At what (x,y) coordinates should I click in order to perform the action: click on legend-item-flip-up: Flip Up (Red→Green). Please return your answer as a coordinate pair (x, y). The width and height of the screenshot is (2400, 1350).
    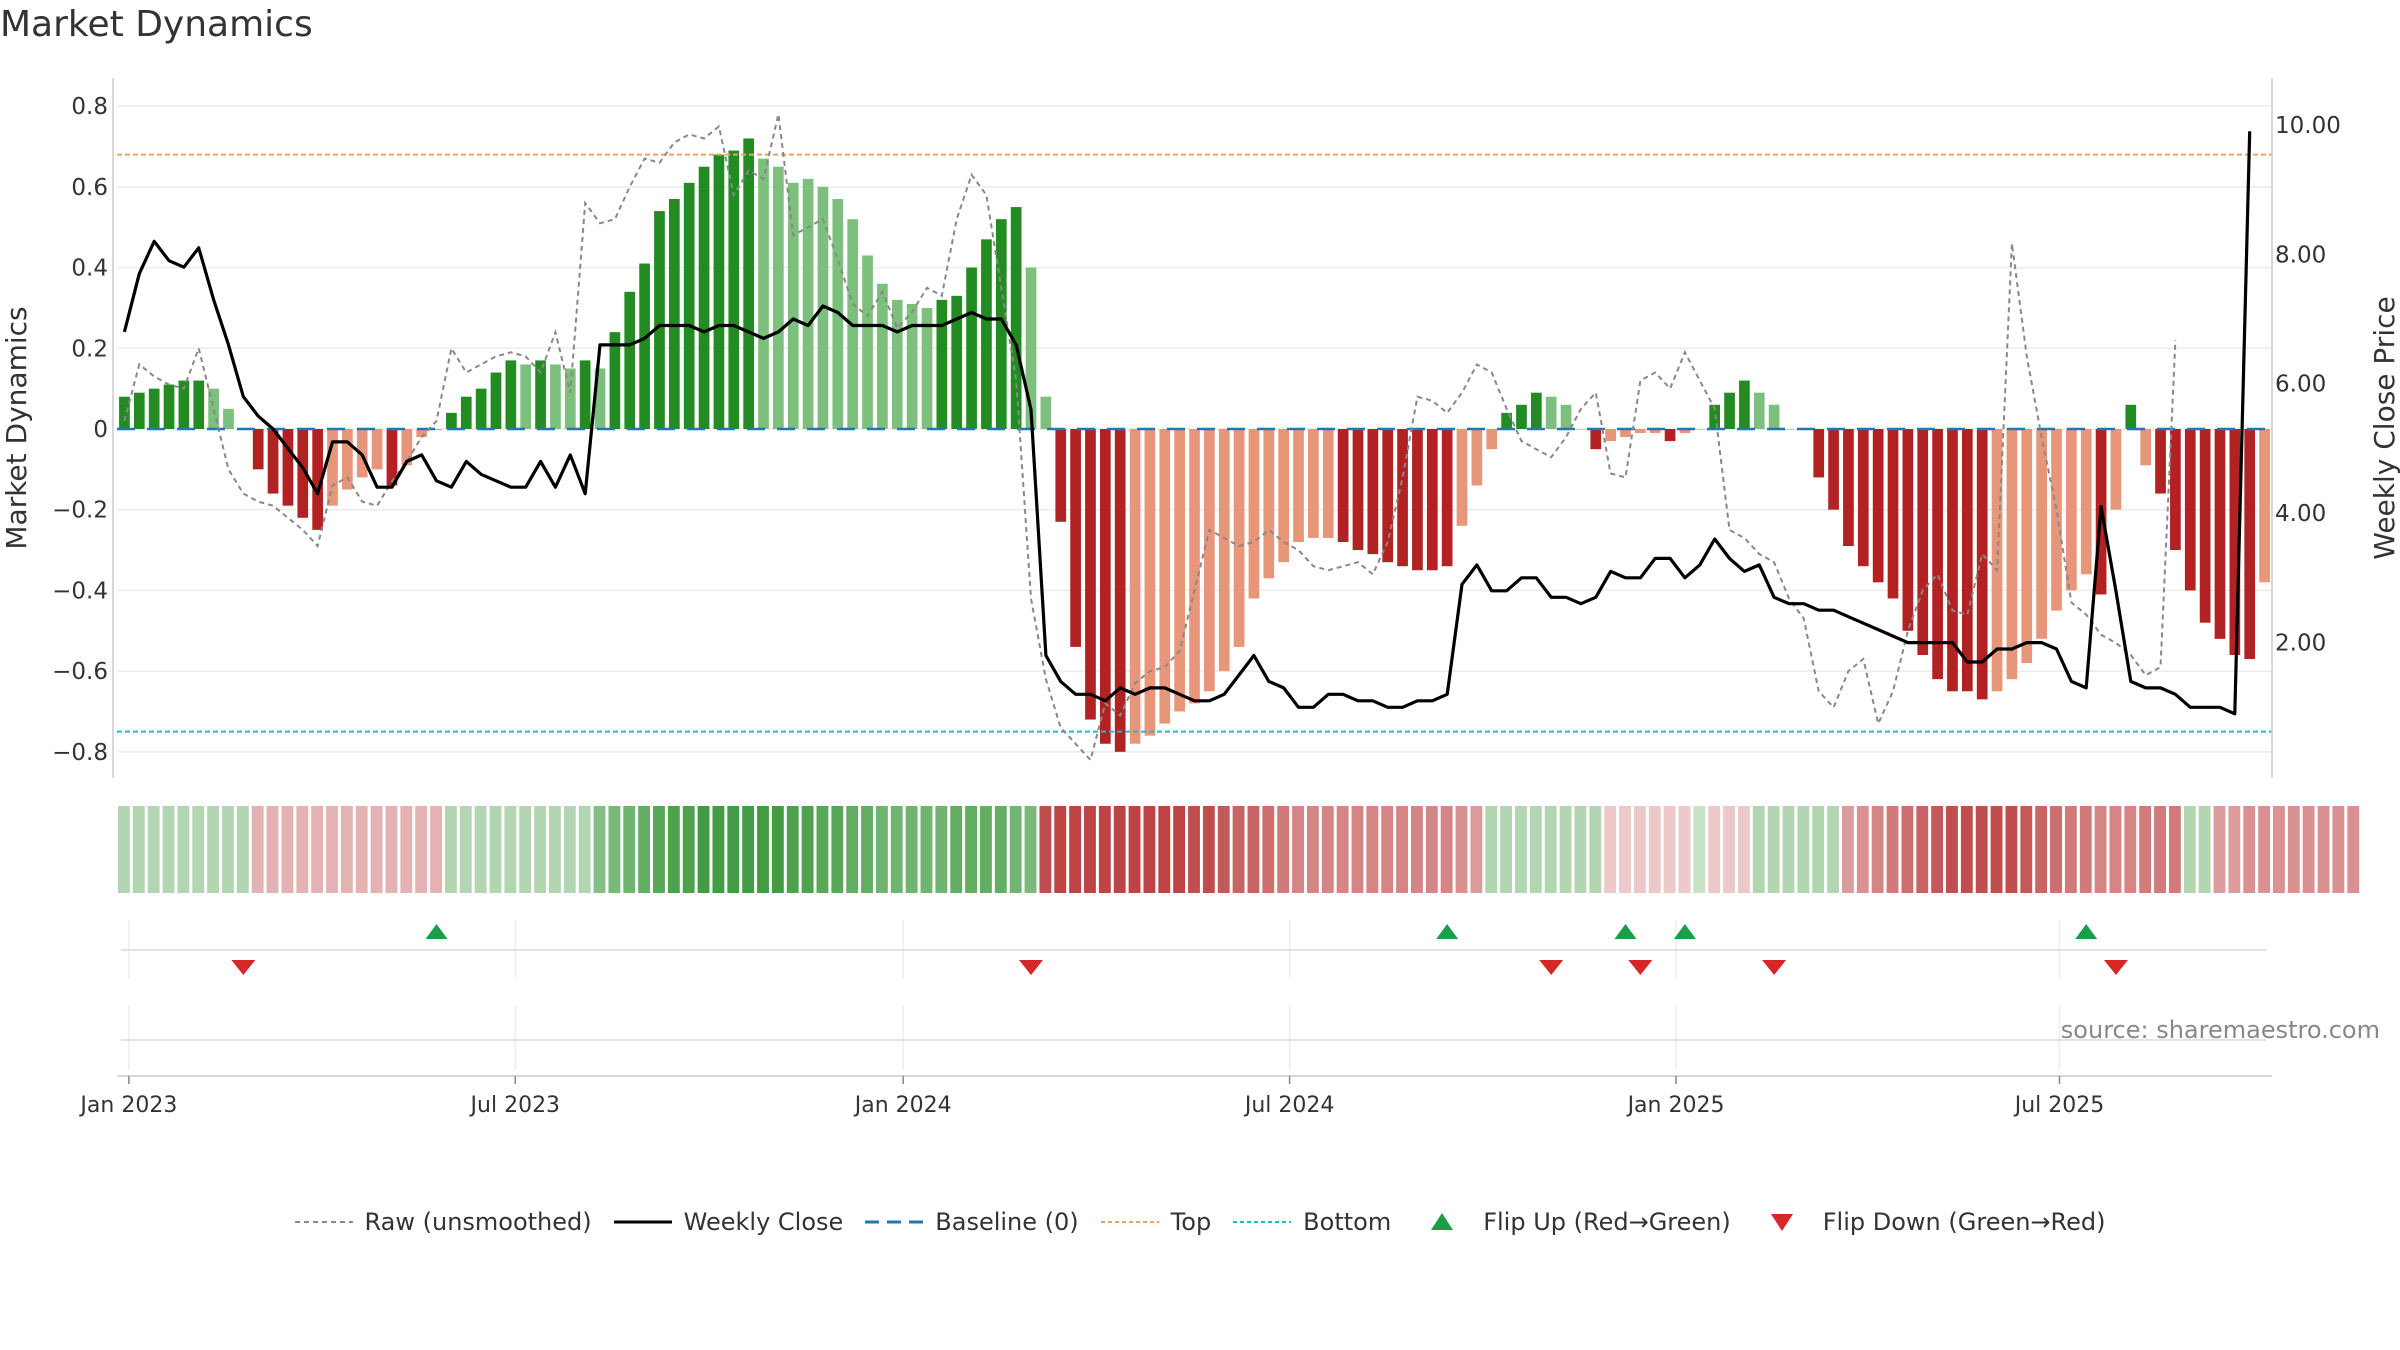
    Looking at the image, I should click on (1572, 1222).